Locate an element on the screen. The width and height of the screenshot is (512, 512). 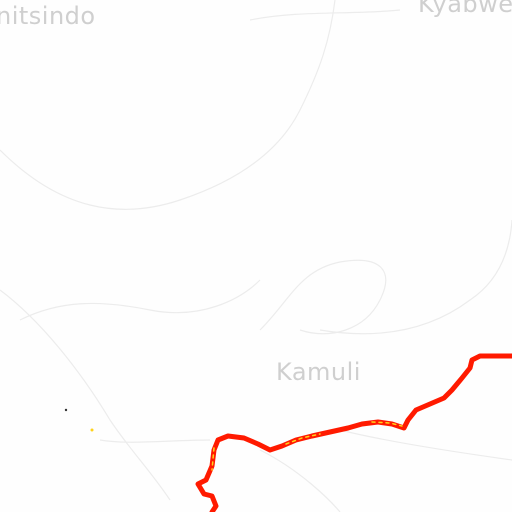
small-dot-marker is located at coordinates (66, 410).